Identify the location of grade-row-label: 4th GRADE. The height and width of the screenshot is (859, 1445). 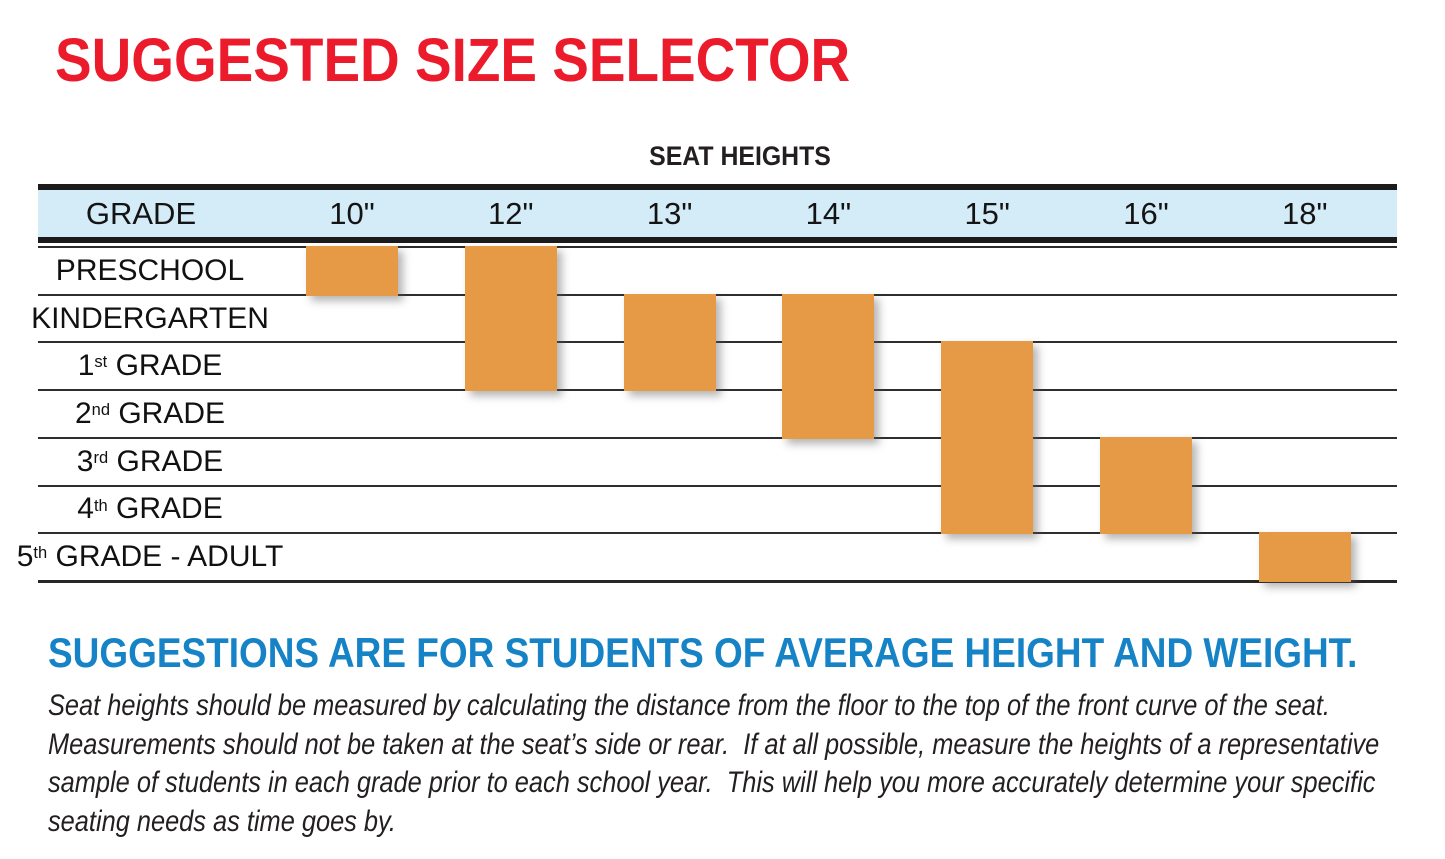
(150, 509).